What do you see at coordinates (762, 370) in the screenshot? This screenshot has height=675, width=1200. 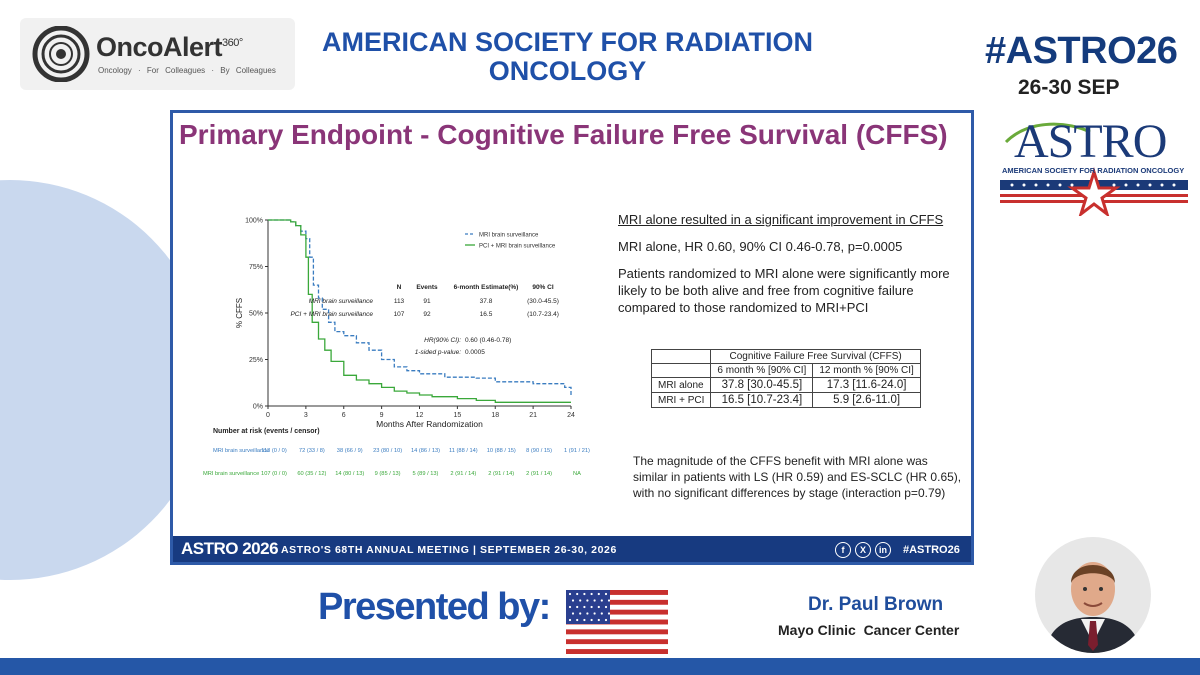 I see `table-header-6mo: 6 month % [90% CI]` at bounding box center [762, 370].